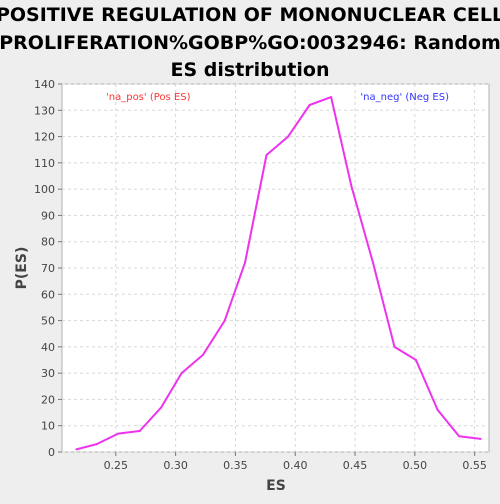  Describe the element at coordinates (48, 399) in the screenshot. I see `y-tick-label: 20` at that location.